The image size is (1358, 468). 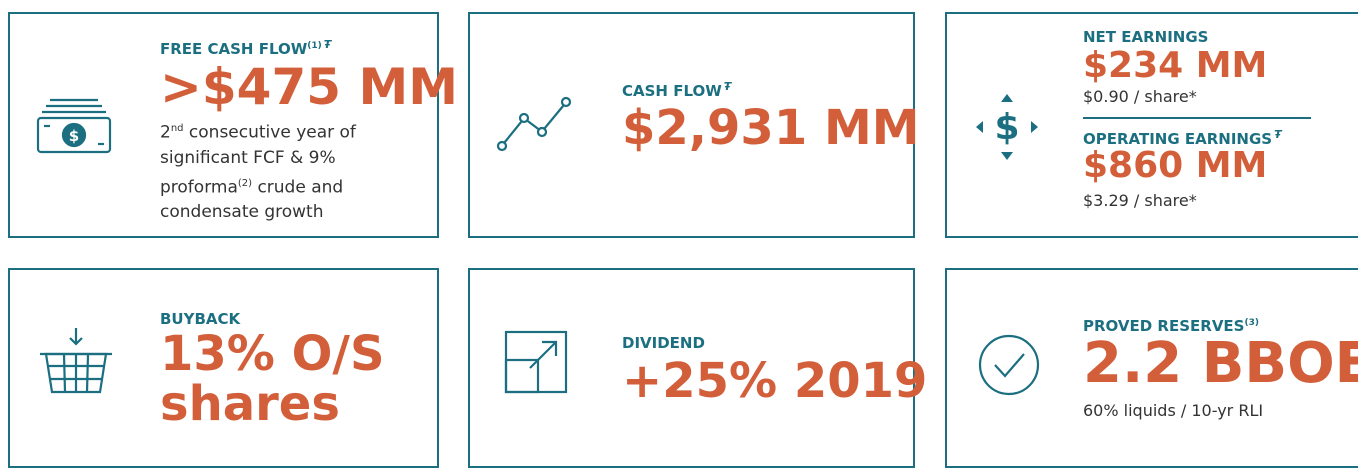 What do you see at coordinates (1151, 125) in the screenshot?
I see `card` at bounding box center [1151, 125].